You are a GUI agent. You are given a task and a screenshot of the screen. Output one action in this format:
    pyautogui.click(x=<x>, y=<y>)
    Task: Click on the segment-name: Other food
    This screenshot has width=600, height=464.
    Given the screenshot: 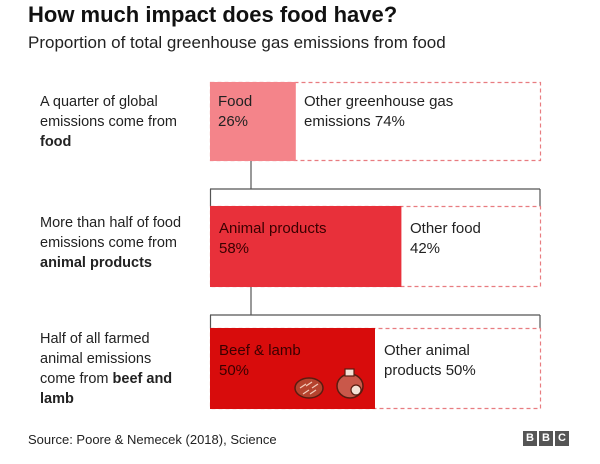 What is the action you would take?
    pyautogui.click(x=445, y=228)
    